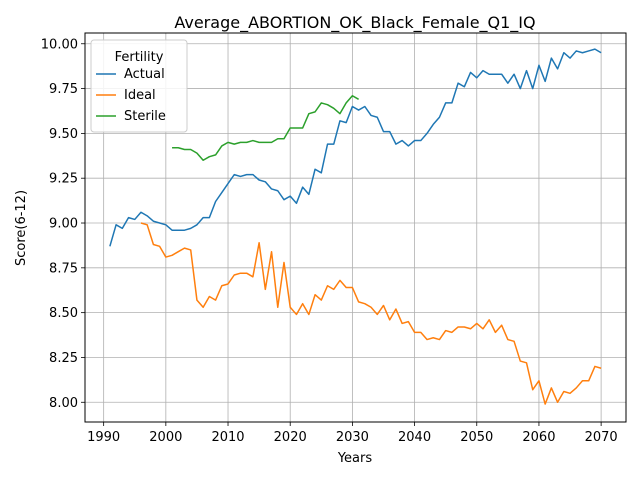 The width and height of the screenshot is (640, 480). I want to click on y-tick-label: 8.50, so click(63, 313).